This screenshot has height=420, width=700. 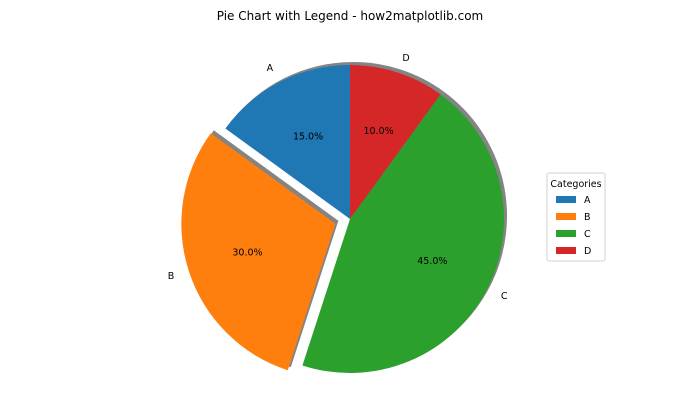 What do you see at coordinates (566, 216) in the screenshot?
I see `legend-swatch-b` at bounding box center [566, 216].